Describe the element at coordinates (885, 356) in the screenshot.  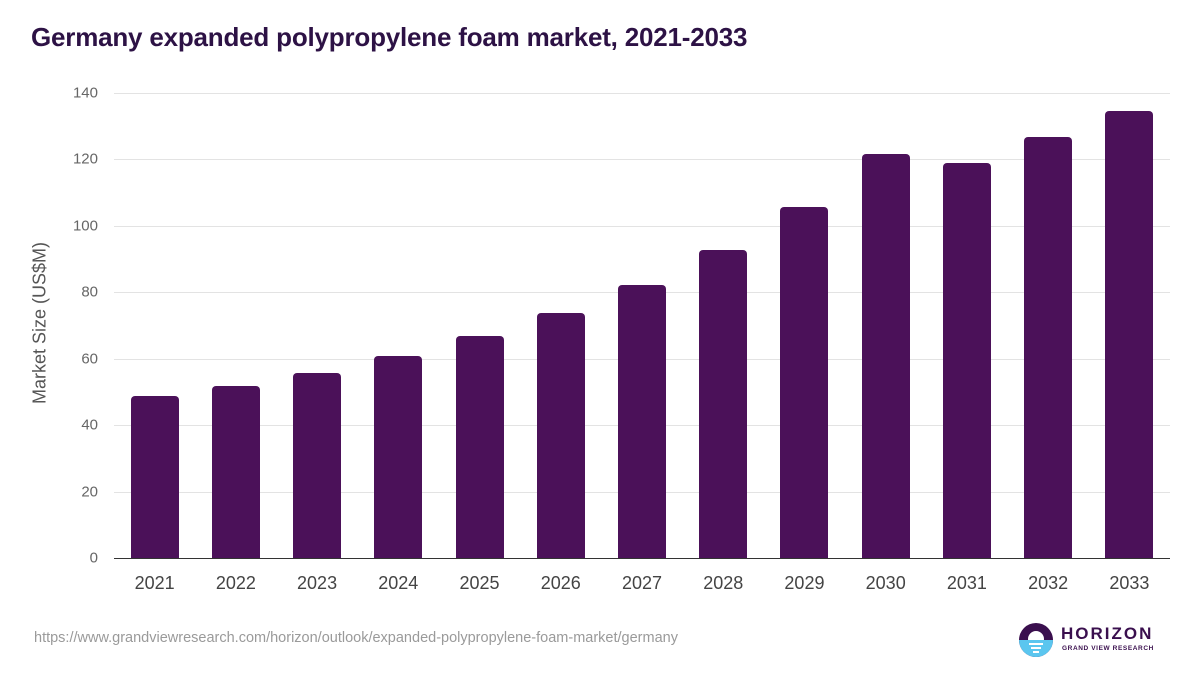
I see `bar-2030` at that location.